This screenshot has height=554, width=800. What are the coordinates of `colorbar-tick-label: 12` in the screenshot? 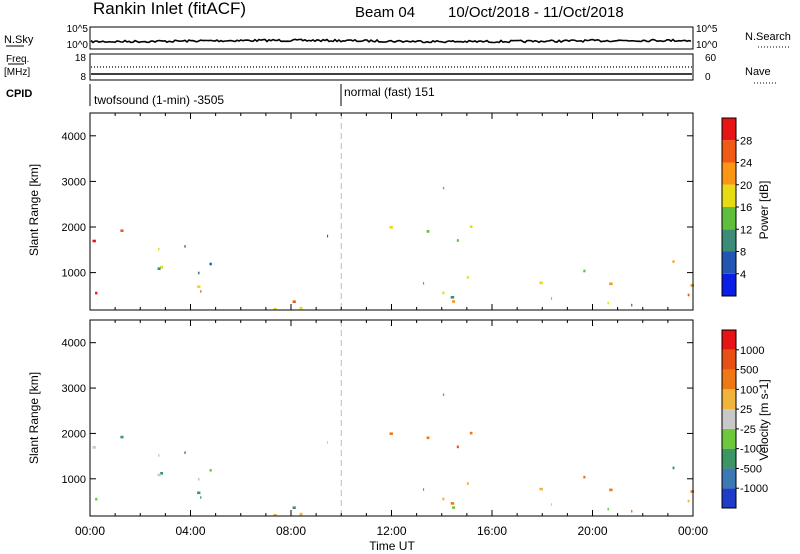 It's located at (746, 230).